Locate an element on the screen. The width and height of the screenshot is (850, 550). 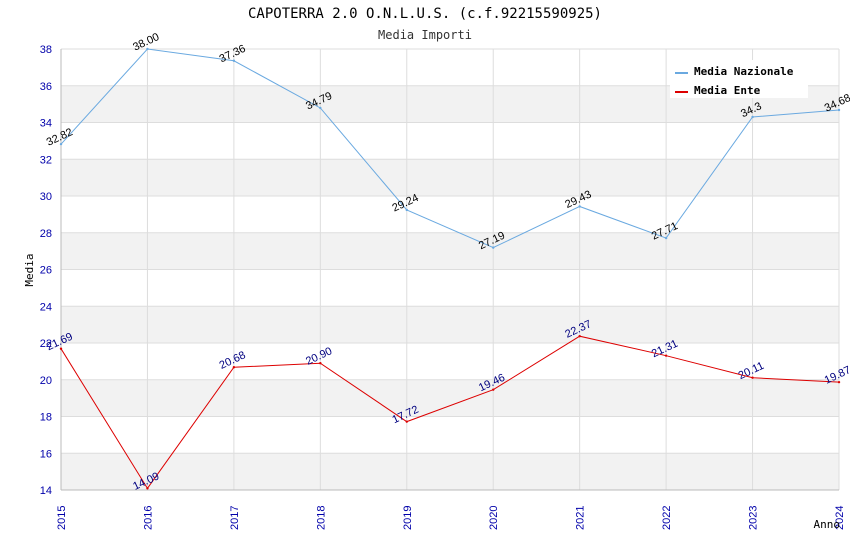
y-tick-label: 16 is located at coordinates (46, 454).